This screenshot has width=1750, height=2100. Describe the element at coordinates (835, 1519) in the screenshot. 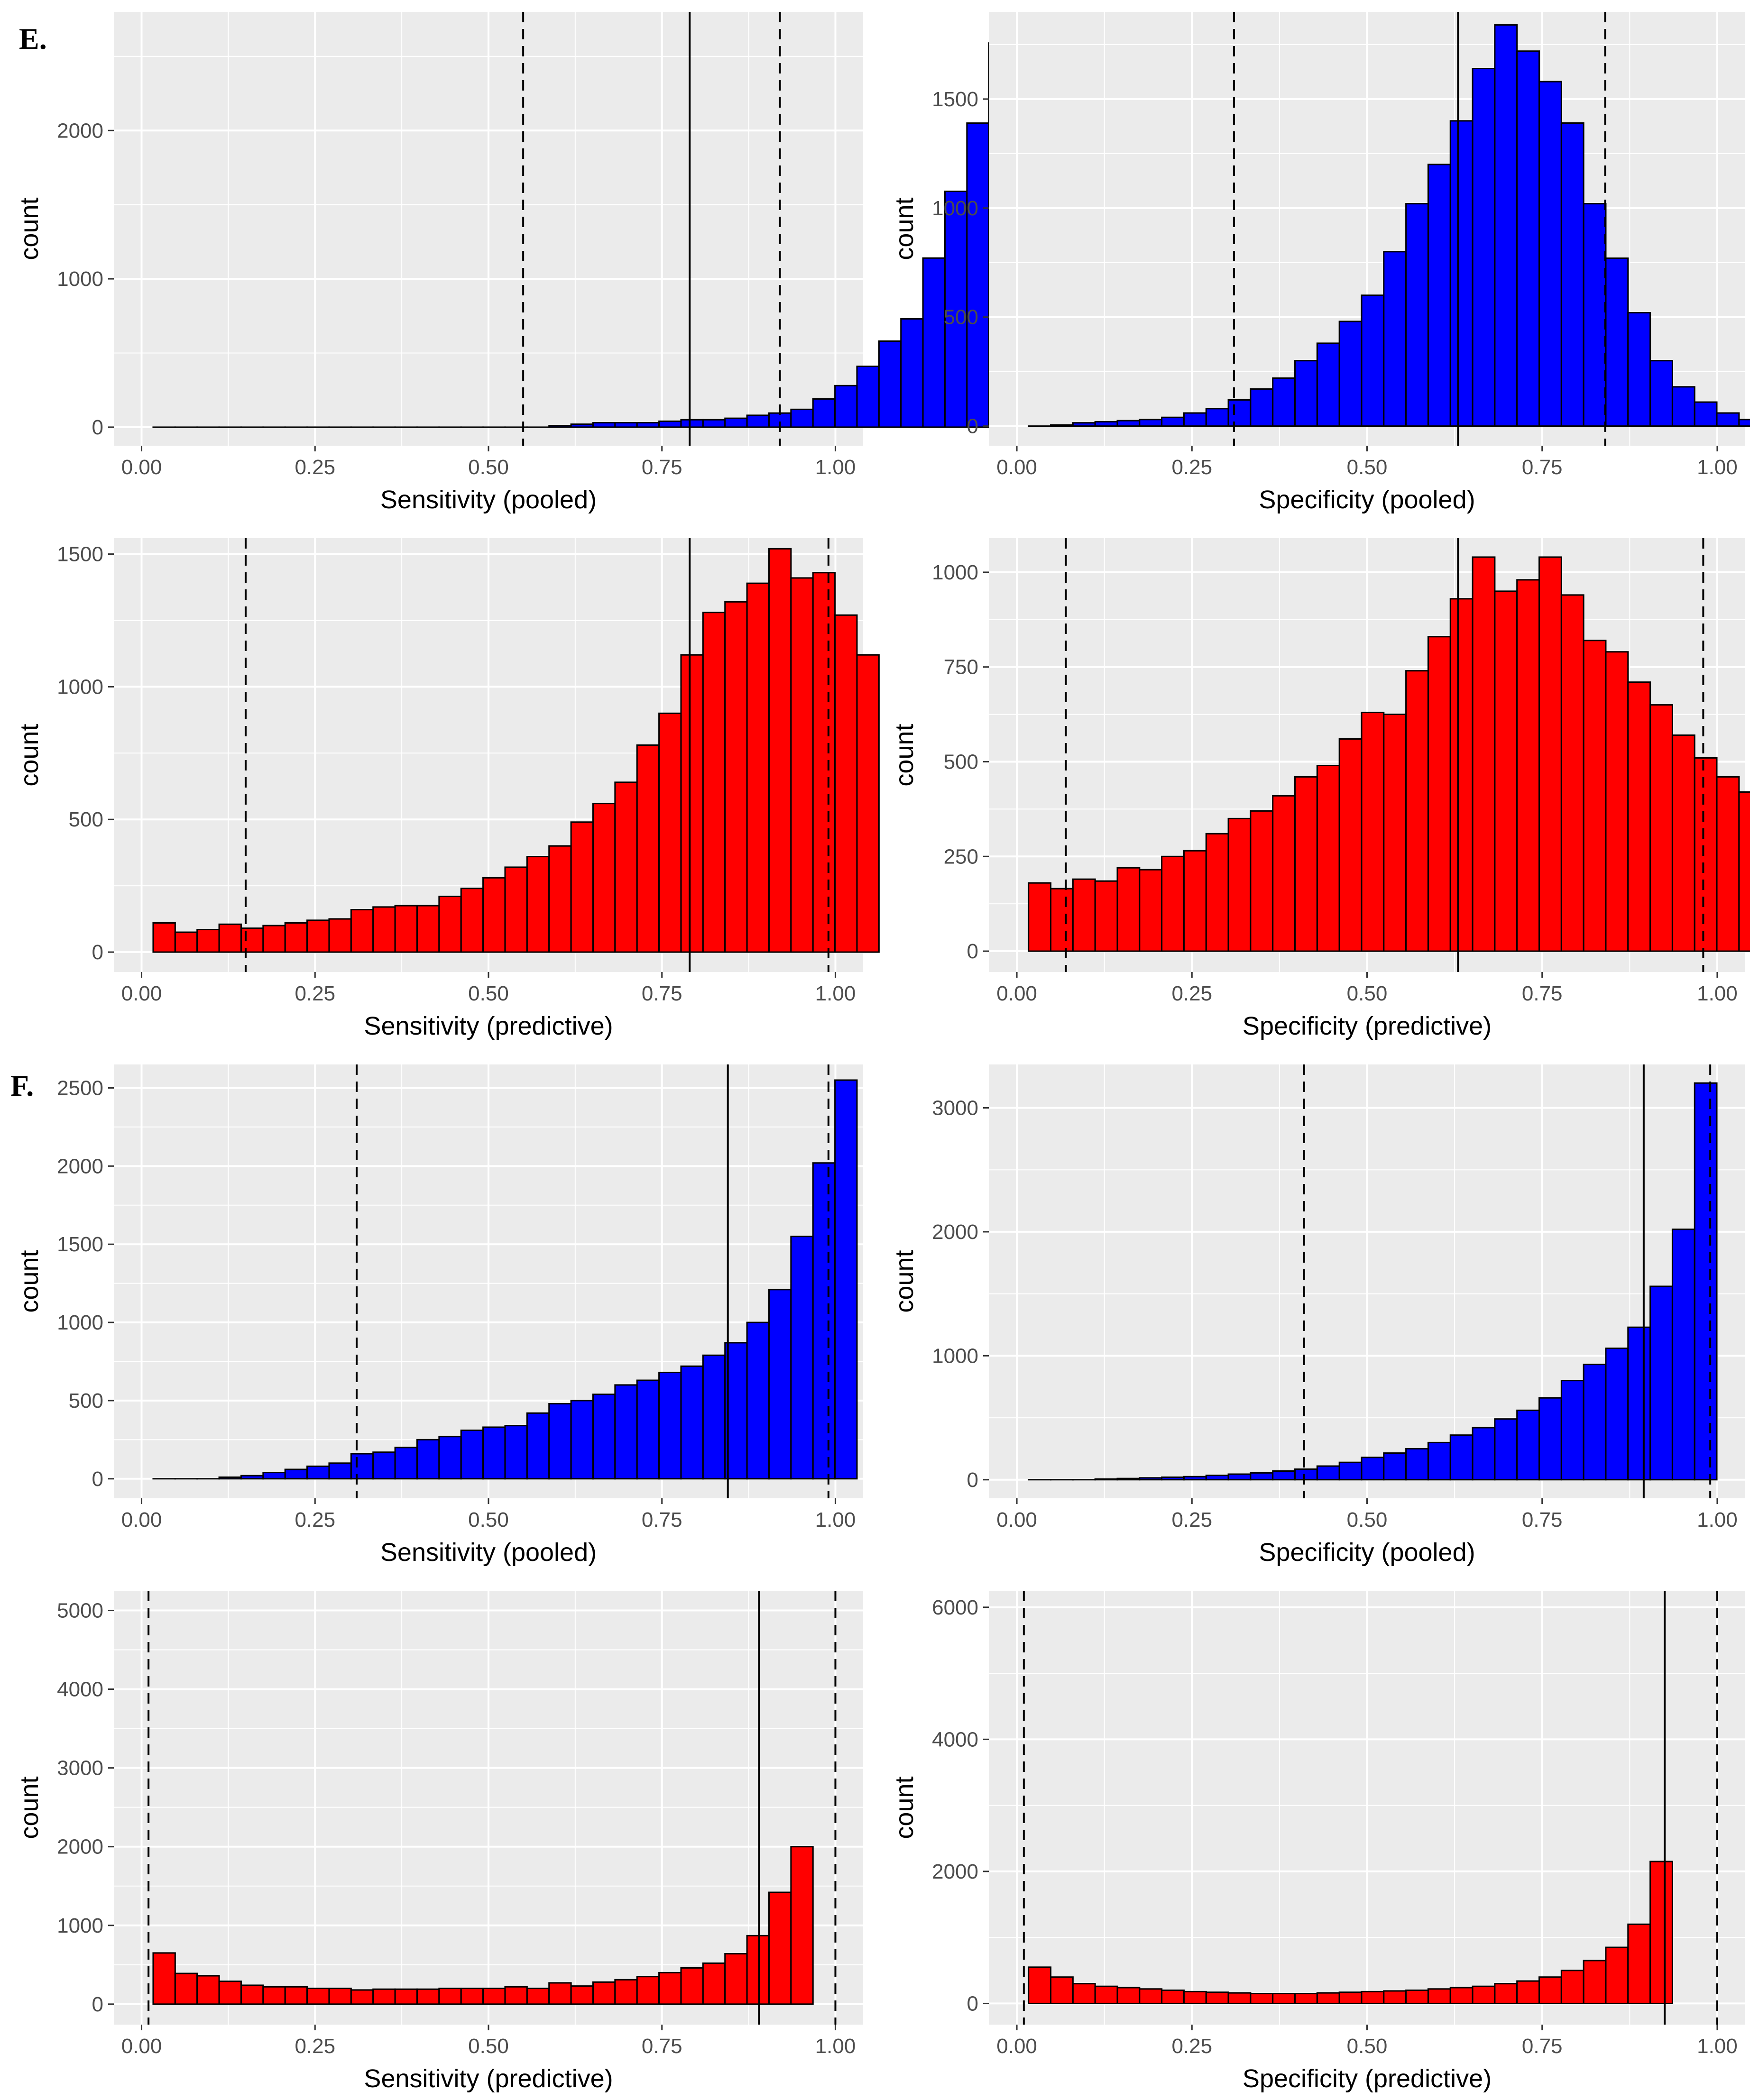

I see `x-tick-label: 1.00` at that location.